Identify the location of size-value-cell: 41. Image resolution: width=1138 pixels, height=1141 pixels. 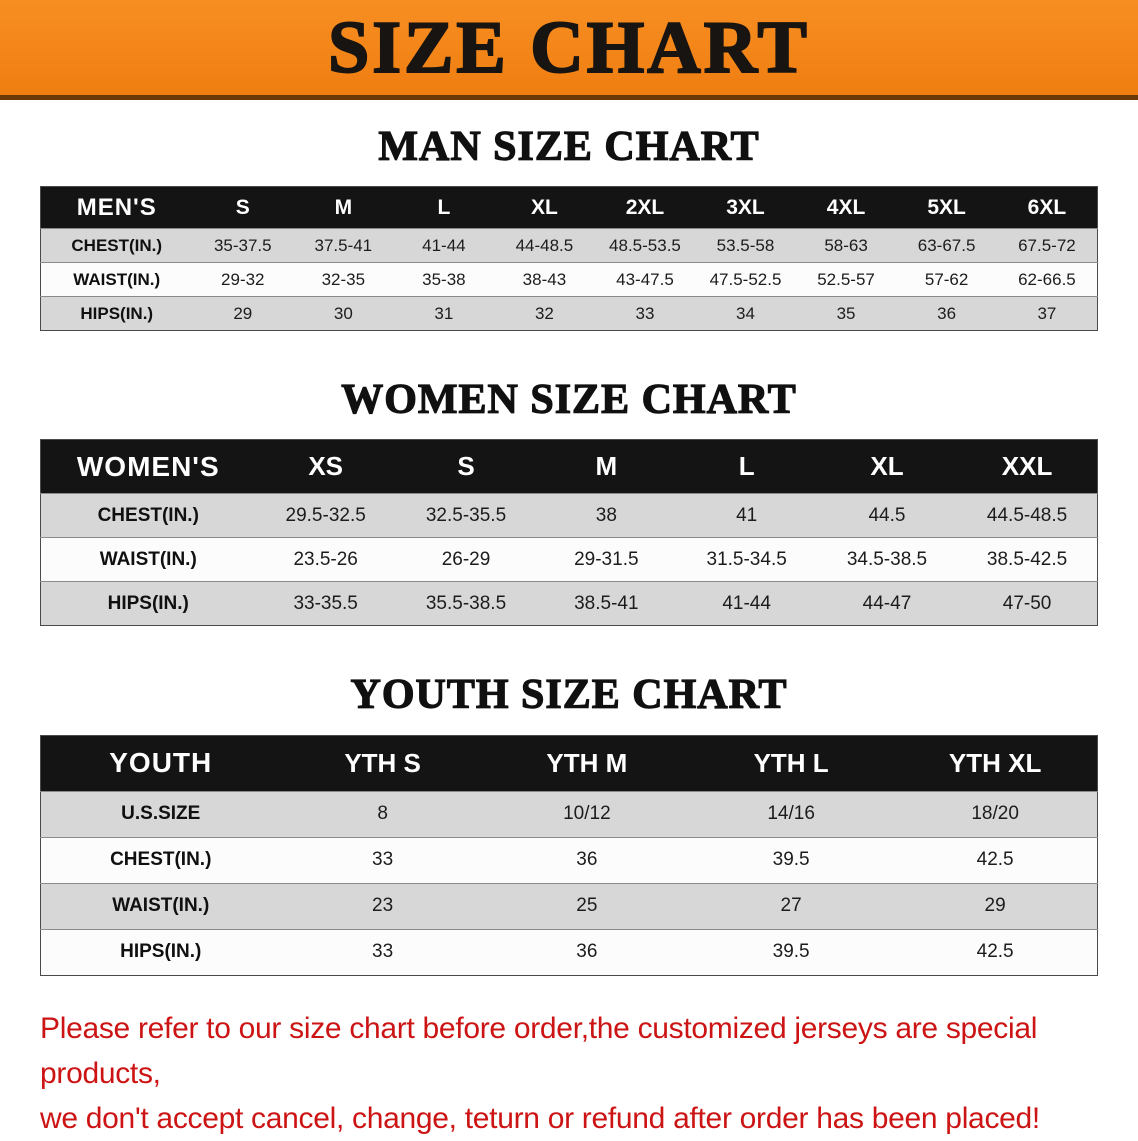
(747, 515).